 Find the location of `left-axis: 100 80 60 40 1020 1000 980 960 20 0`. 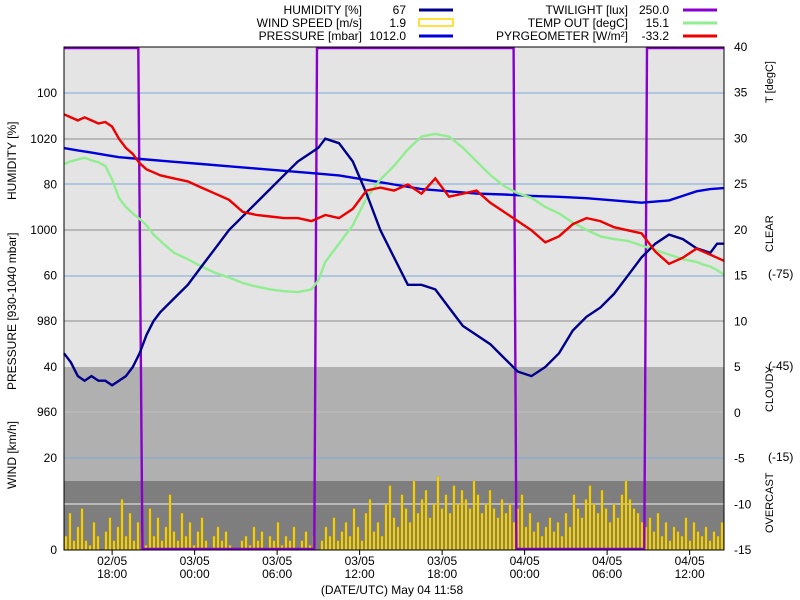

left-axis: 100 80 60 40 1020 1000 980 960 20 0 is located at coordinates (43, 321).